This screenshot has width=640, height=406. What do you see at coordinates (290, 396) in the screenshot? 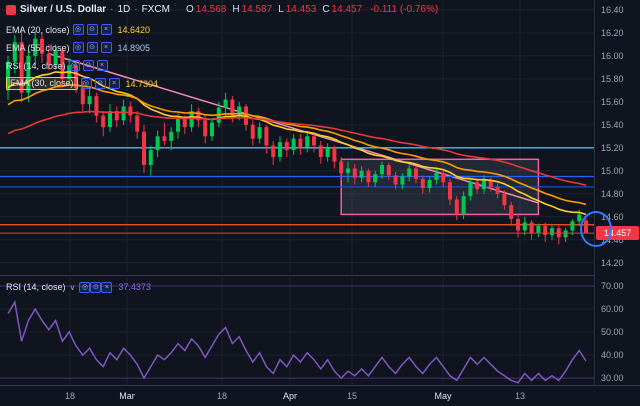
I see `time-axis-label: Apr` at bounding box center [290, 396].